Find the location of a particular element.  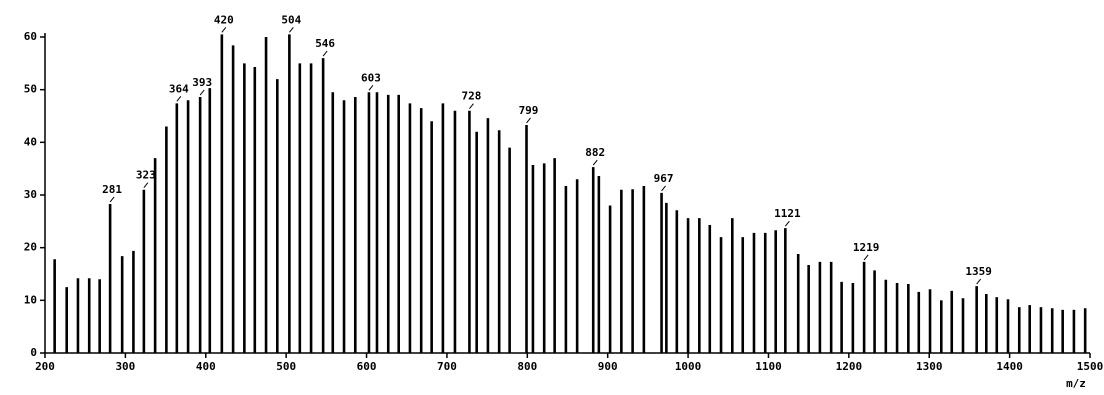

y-tick-label: 20 is located at coordinates (30, 247).